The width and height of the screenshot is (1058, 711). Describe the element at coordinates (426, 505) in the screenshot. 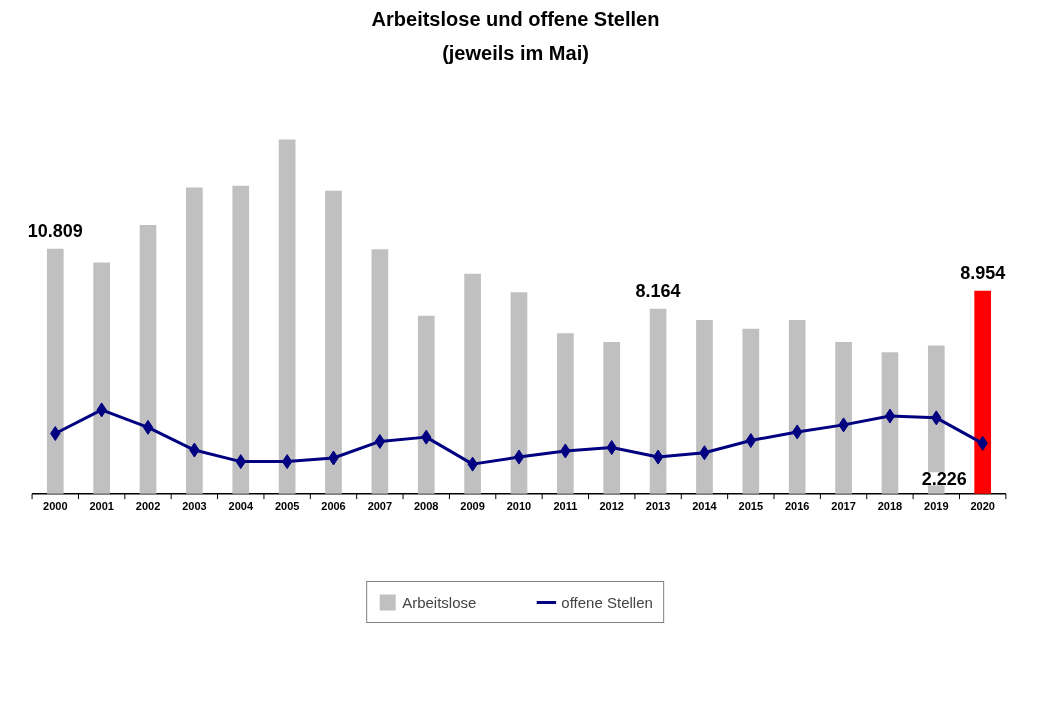

I see `x-tick-label: 2008` at that location.